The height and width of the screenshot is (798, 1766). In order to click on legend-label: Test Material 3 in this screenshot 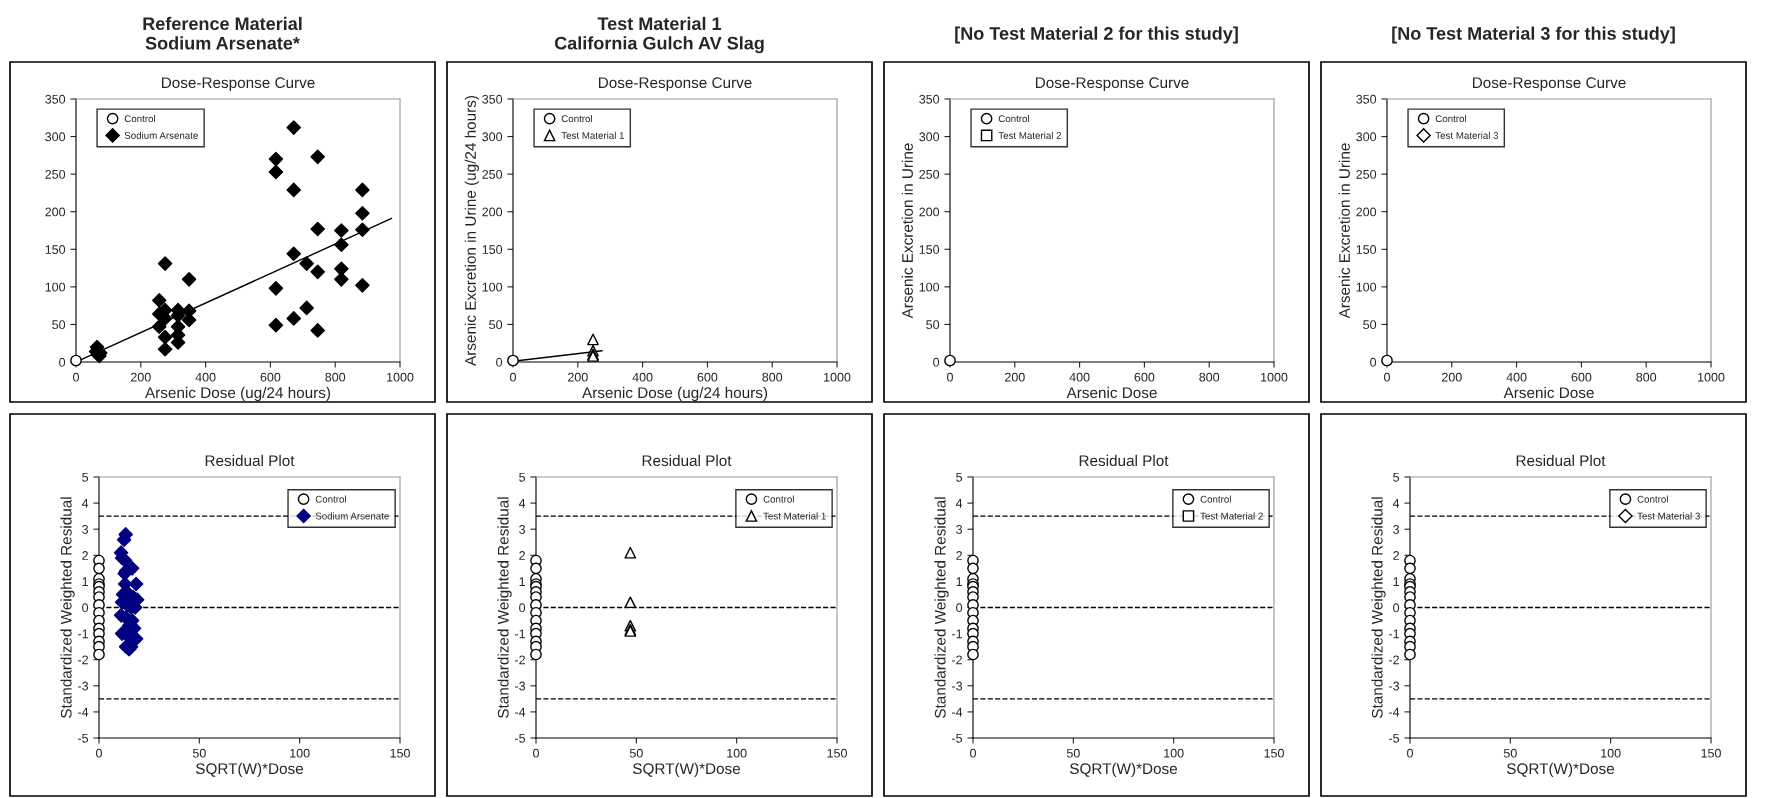, I will do `click(1467, 135)`.